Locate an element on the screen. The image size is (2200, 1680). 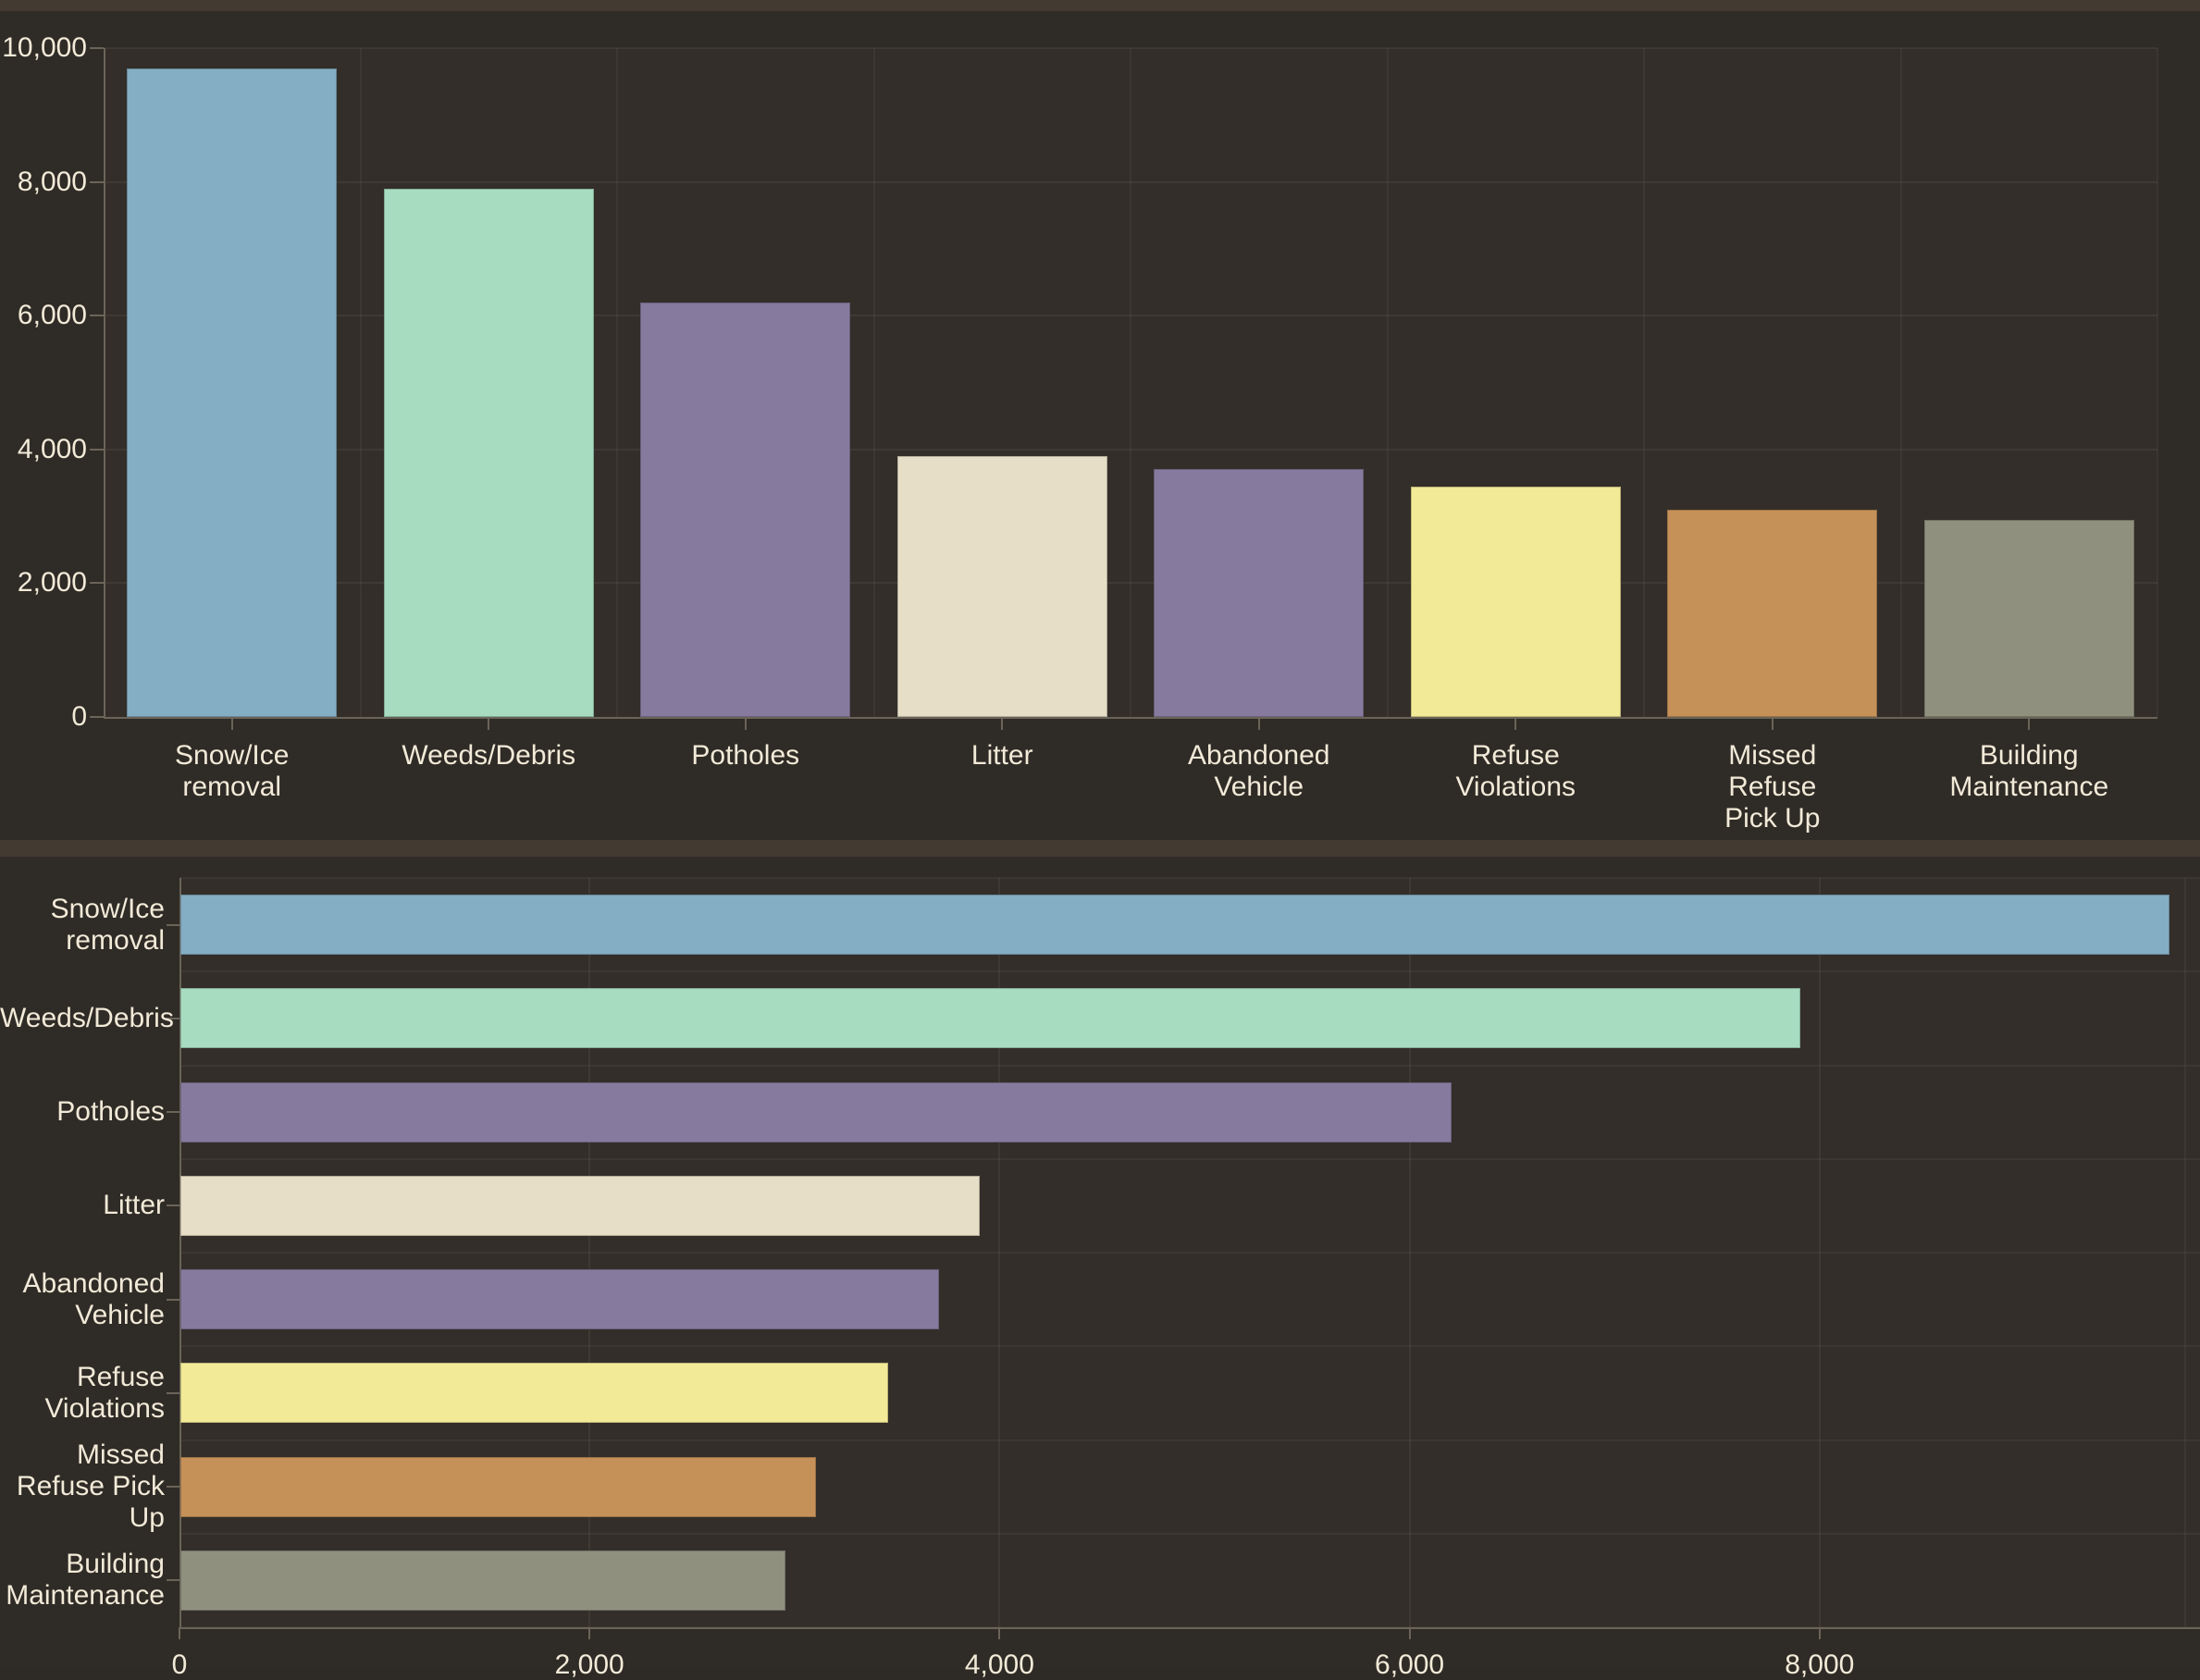
y-axis-tick-label: 8,000 is located at coordinates (52, 181).